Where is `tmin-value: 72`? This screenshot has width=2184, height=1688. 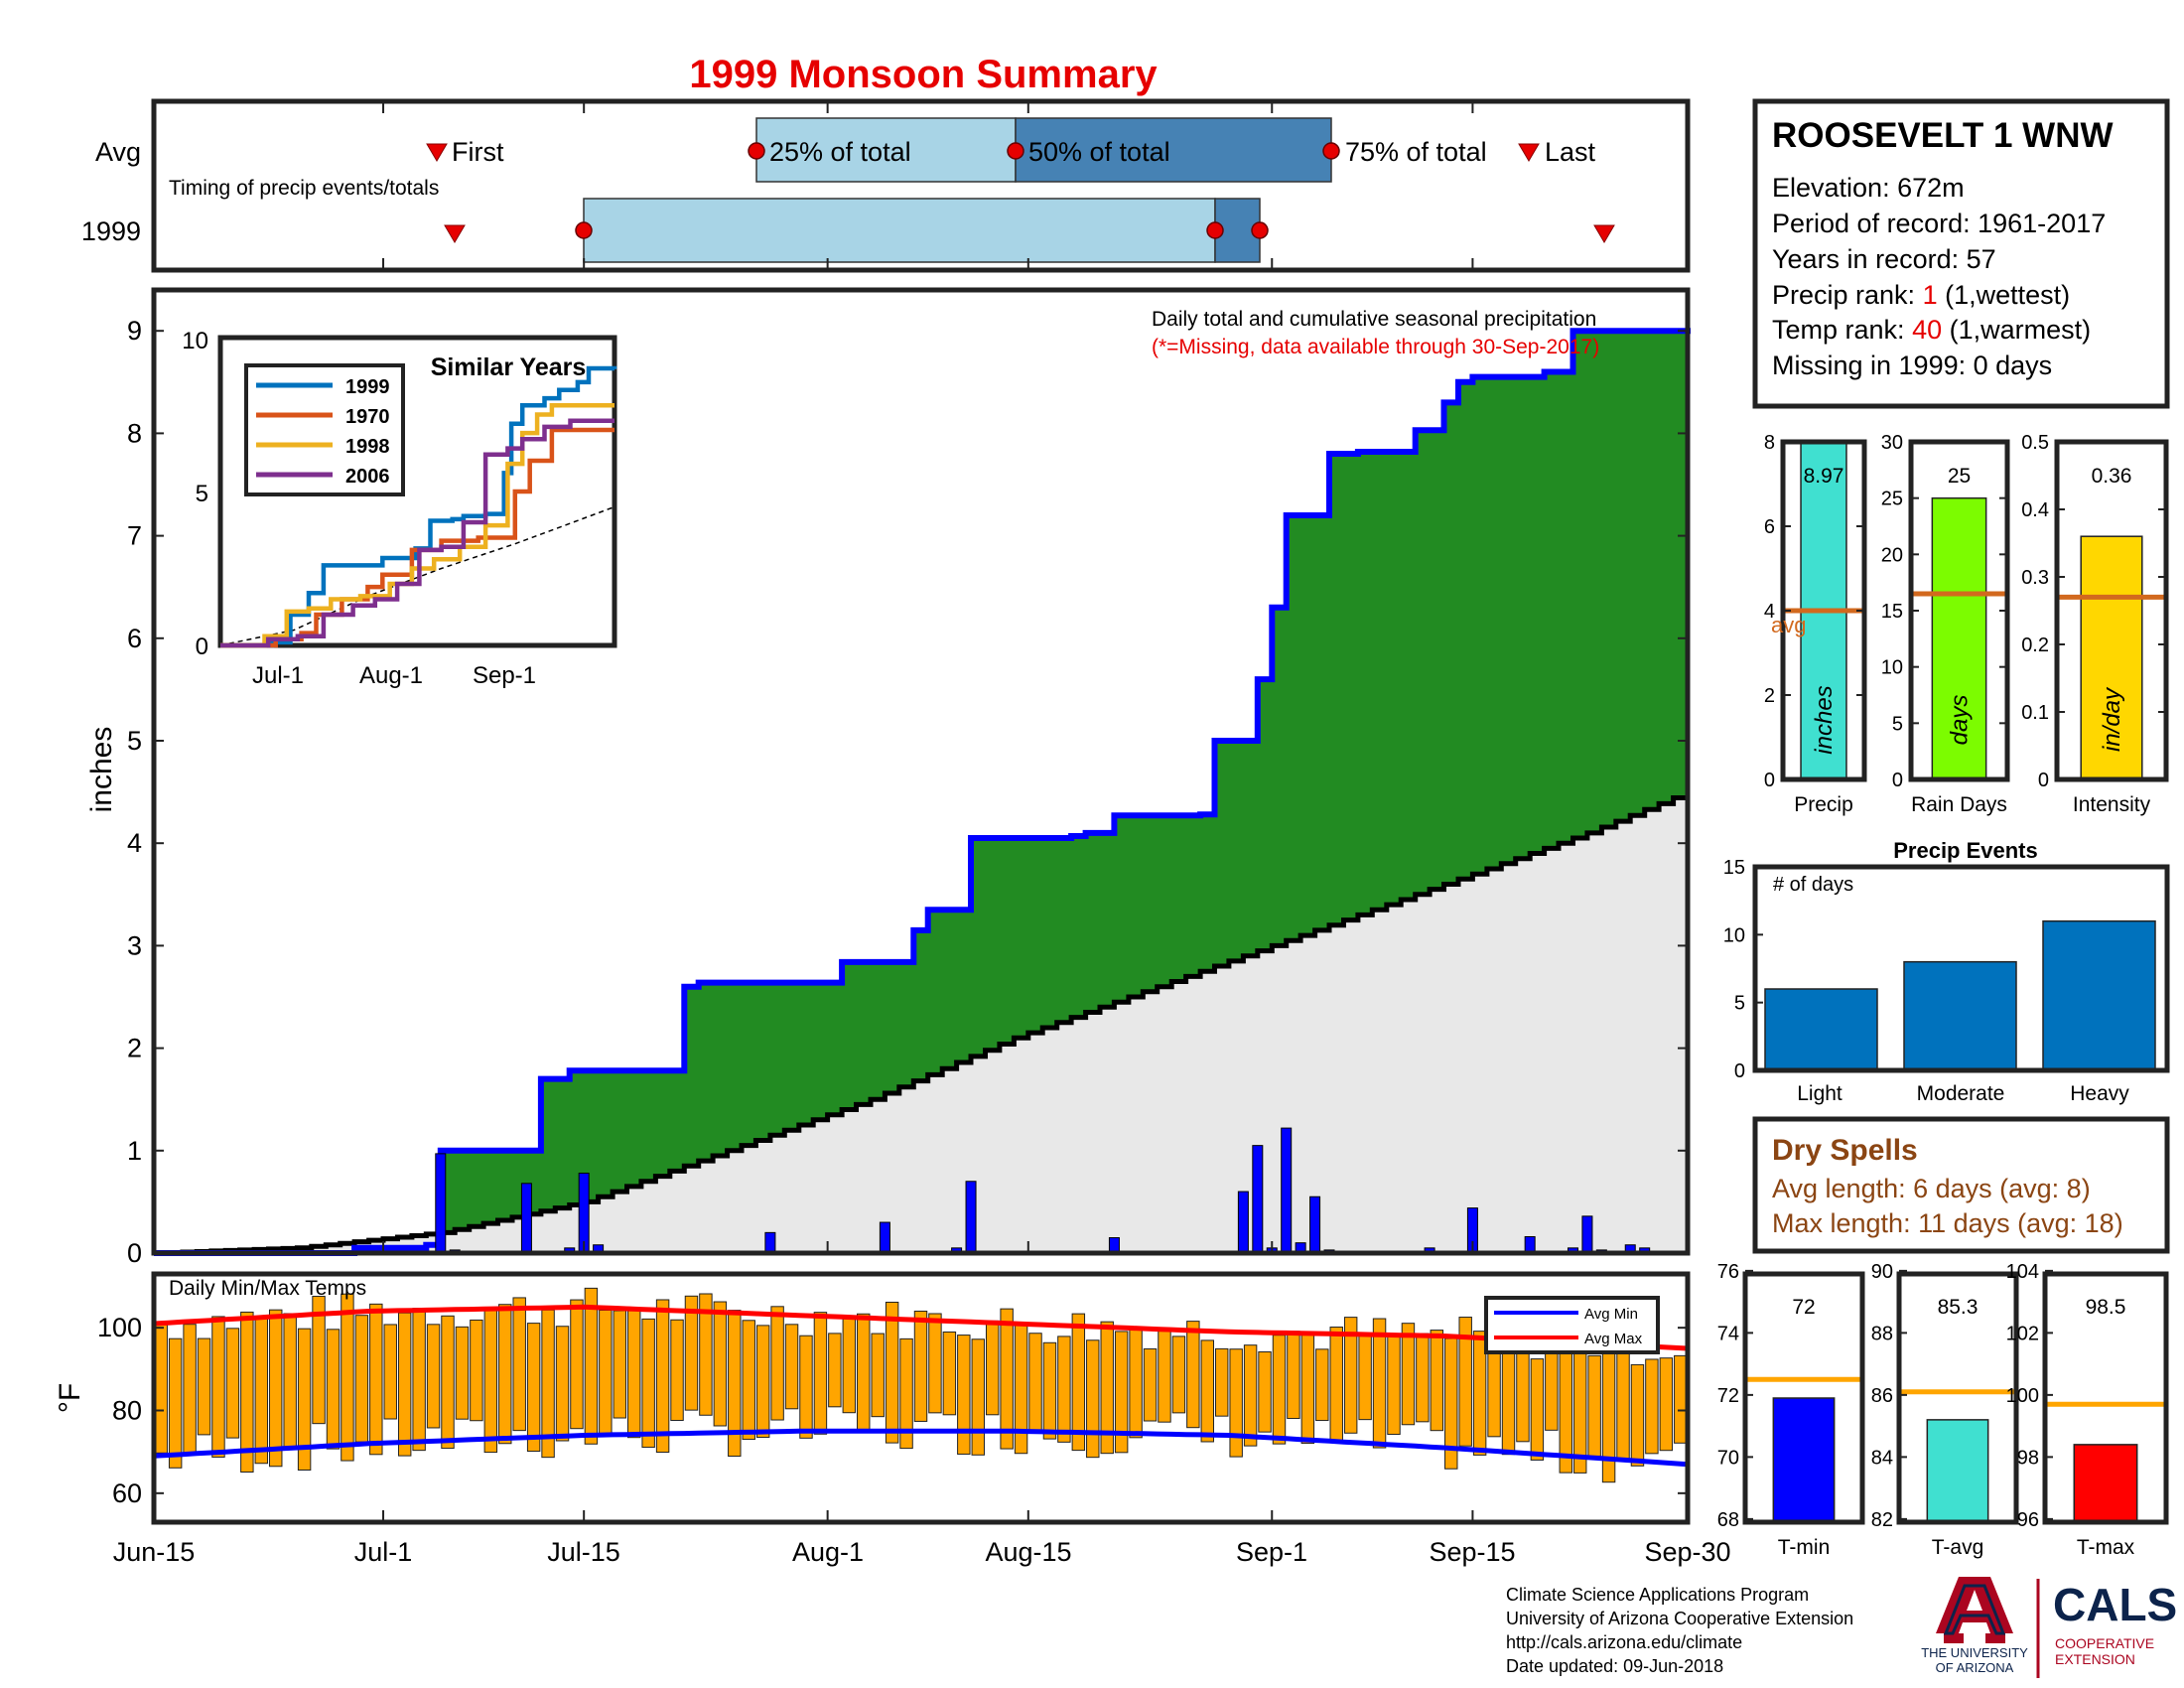 tmin-value: 72 is located at coordinates (1803, 1307).